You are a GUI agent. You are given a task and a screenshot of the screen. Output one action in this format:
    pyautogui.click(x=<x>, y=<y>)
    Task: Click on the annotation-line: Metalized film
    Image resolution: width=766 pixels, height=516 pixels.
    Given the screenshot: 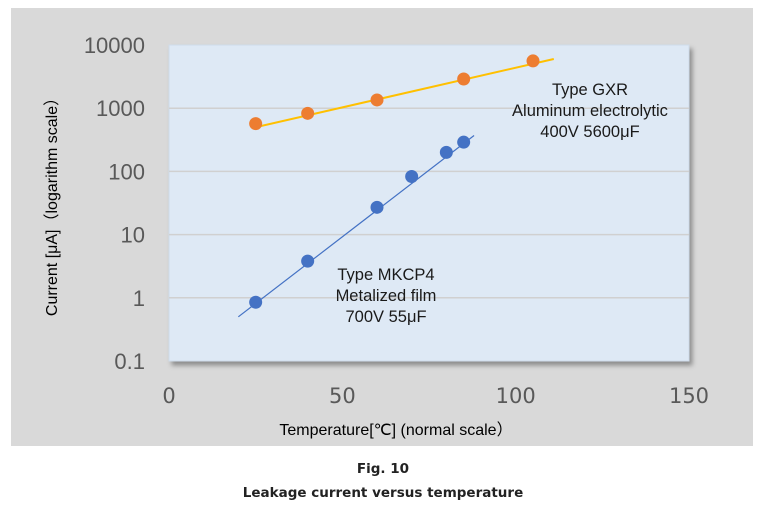 What is the action you would take?
    pyautogui.click(x=386, y=296)
    